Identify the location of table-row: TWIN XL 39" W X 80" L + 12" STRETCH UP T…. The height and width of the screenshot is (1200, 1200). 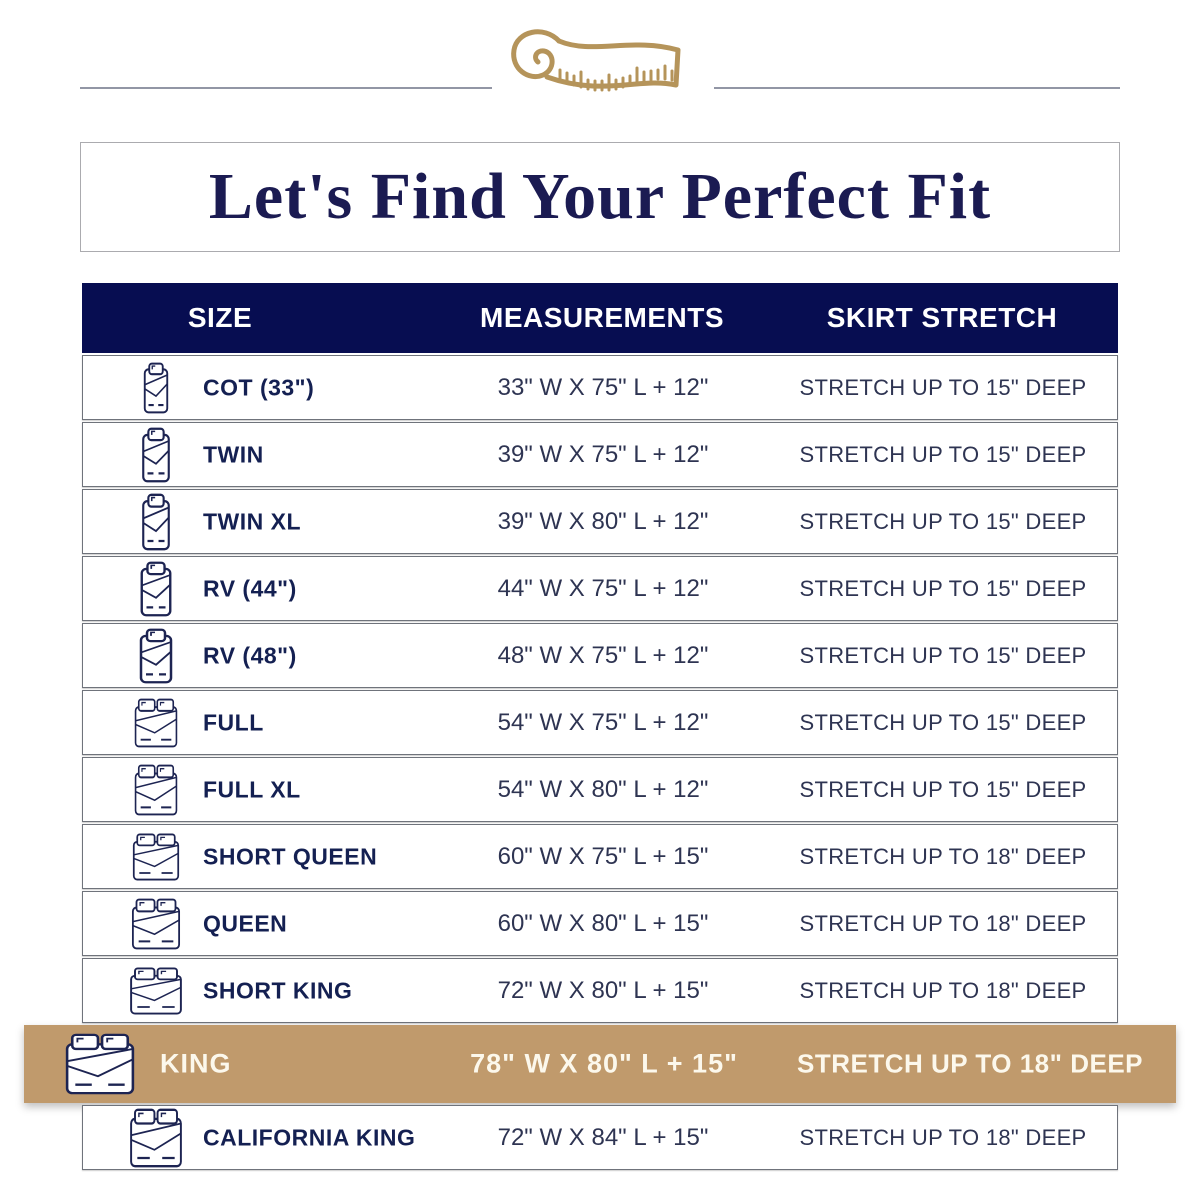
(600, 521).